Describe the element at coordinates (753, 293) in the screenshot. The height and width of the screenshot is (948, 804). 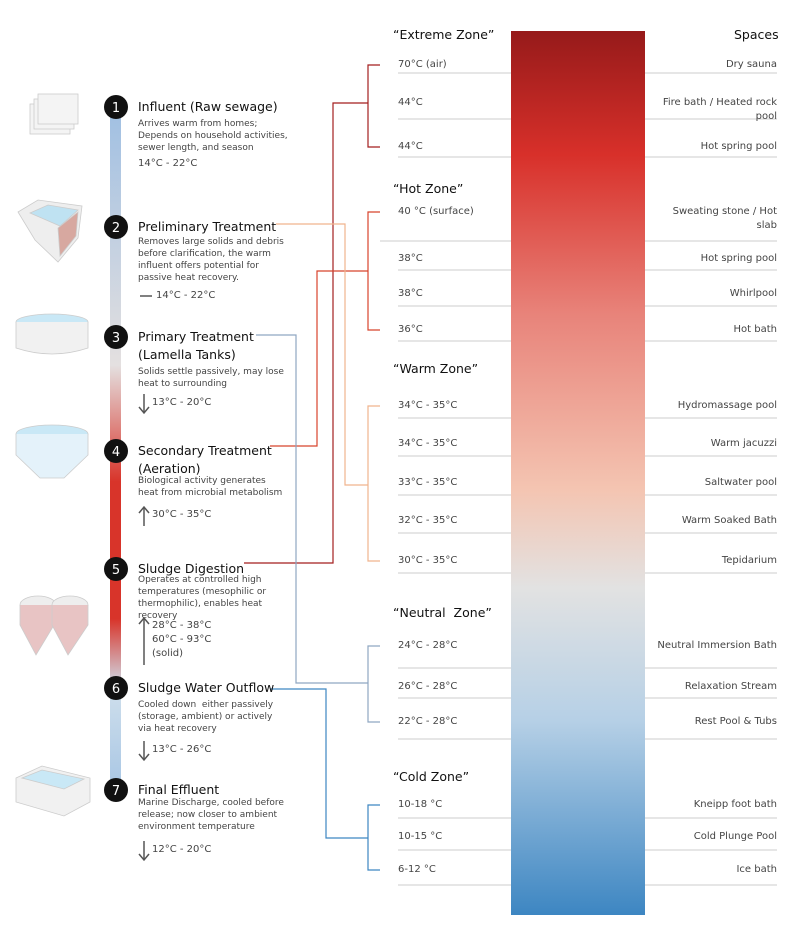
I see `space-name: Whirlpool` at that location.